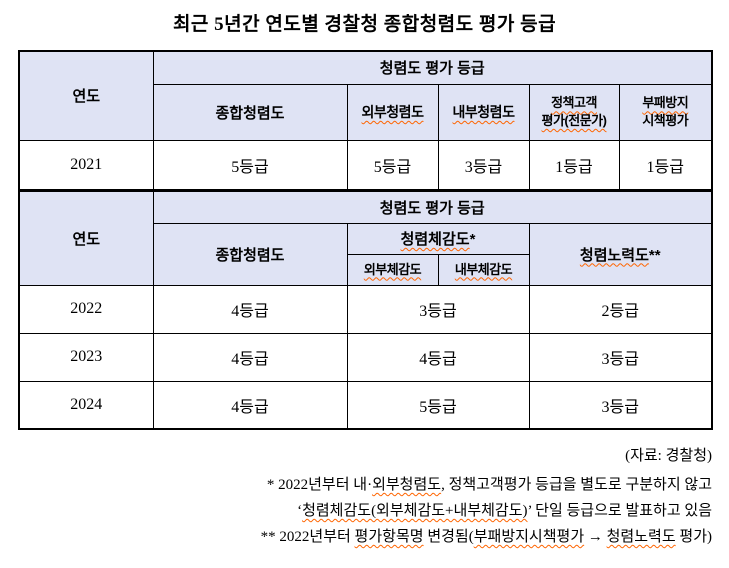  I want to click on s1-year-header-cell: 연도, so click(86, 95).